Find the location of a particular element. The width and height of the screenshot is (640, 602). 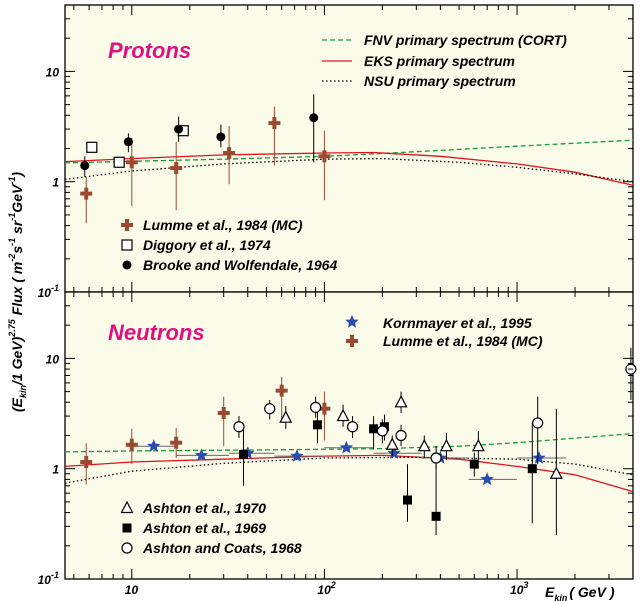

legend-lumme-n-label: Lumme et al., 1984 (MC) is located at coordinates (463, 341).